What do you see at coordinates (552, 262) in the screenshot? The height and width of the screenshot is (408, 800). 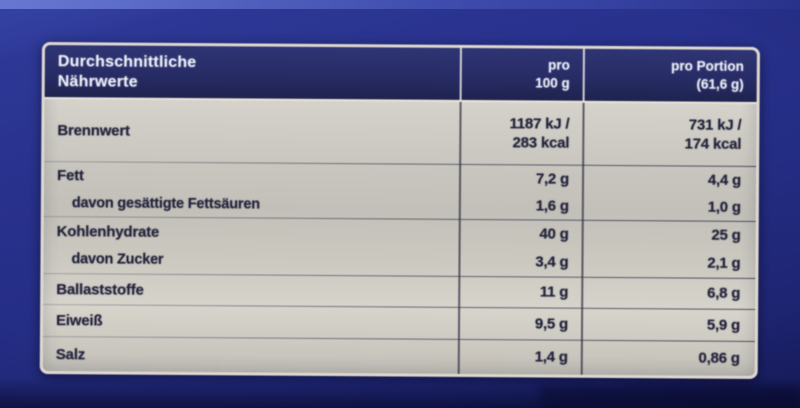 I see `value-per-100g: 3,4 g` at bounding box center [552, 262].